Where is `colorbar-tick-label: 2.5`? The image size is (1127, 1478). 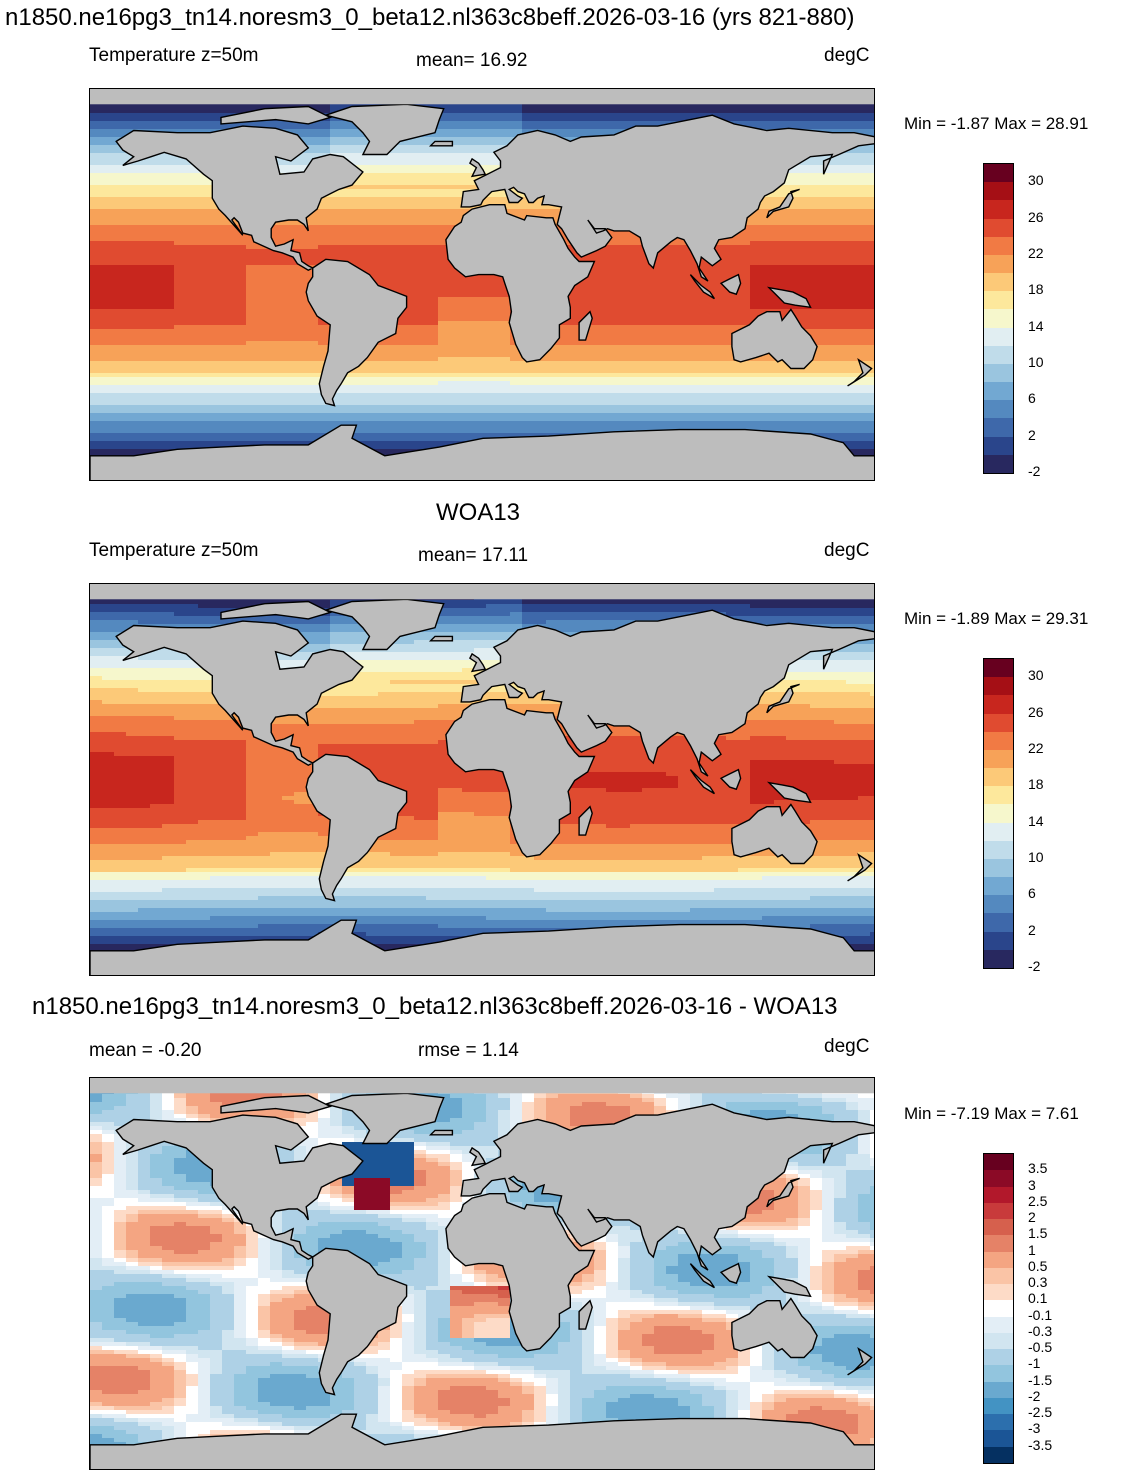
colorbar-tick-label: 2.5 is located at coordinates (1038, 1200).